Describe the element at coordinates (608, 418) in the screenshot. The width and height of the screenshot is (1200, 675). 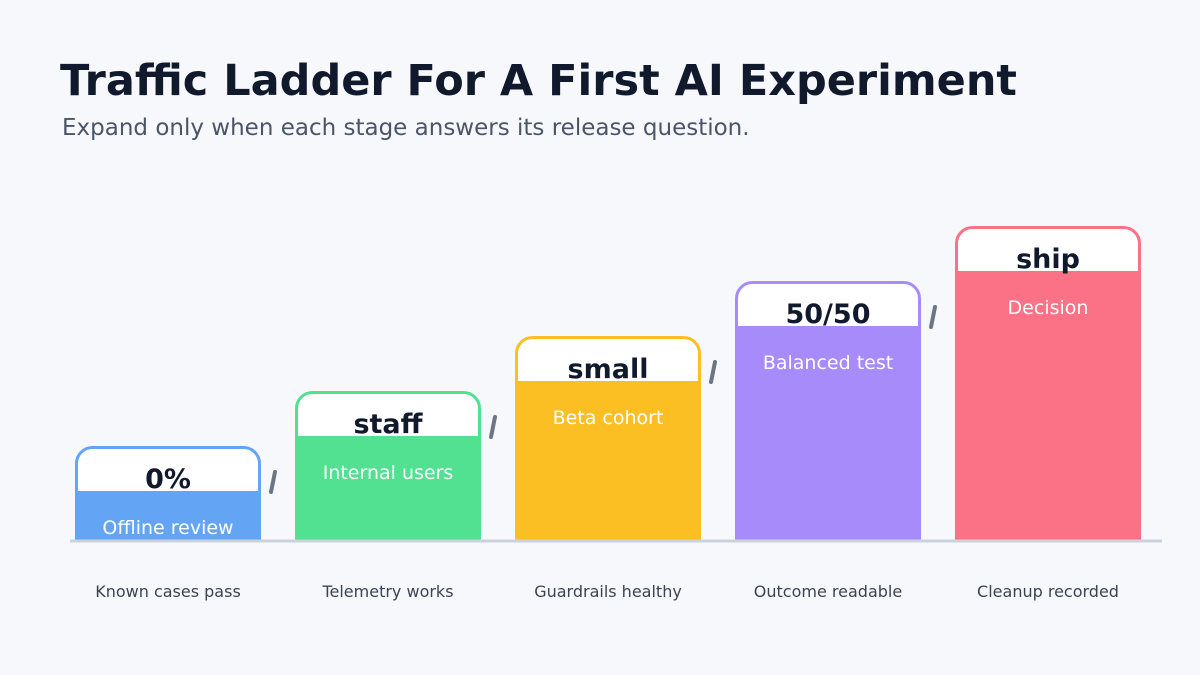
I see `stage-description: Beta cohort` at that location.